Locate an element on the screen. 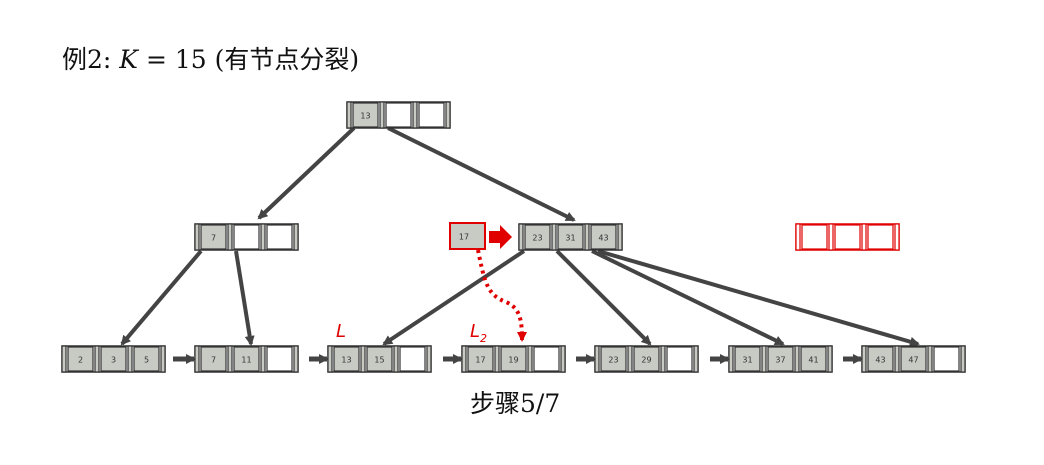  new-internal-node is located at coordinates (847, 237).